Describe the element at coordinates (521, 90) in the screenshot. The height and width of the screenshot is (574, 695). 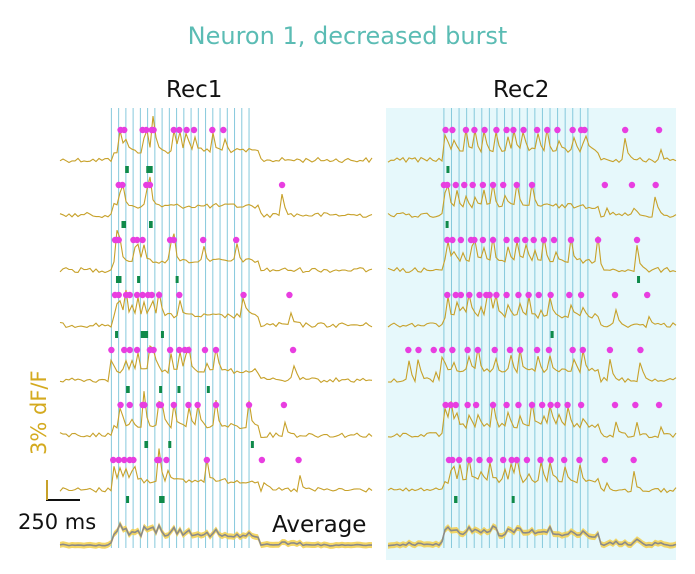
I see `panel-label-rec2: Rec2` at that location.